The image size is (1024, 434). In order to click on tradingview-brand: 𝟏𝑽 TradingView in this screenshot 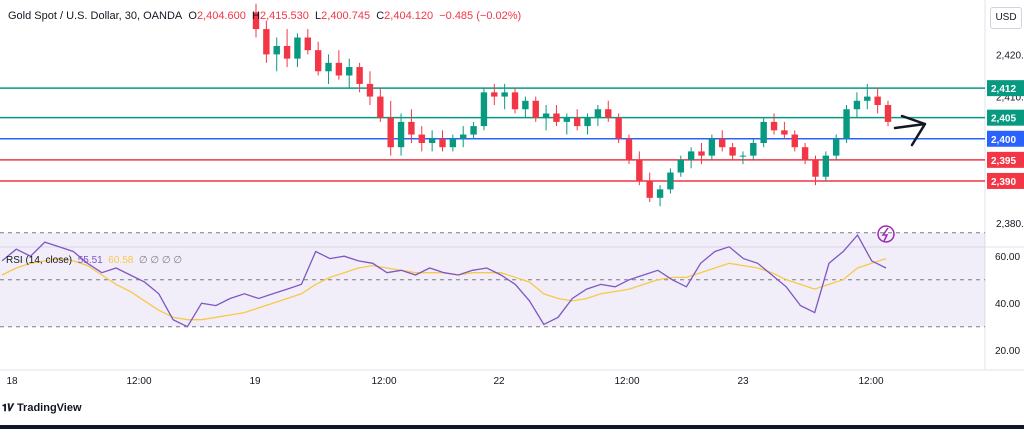, I will do `click(42, 408)`.